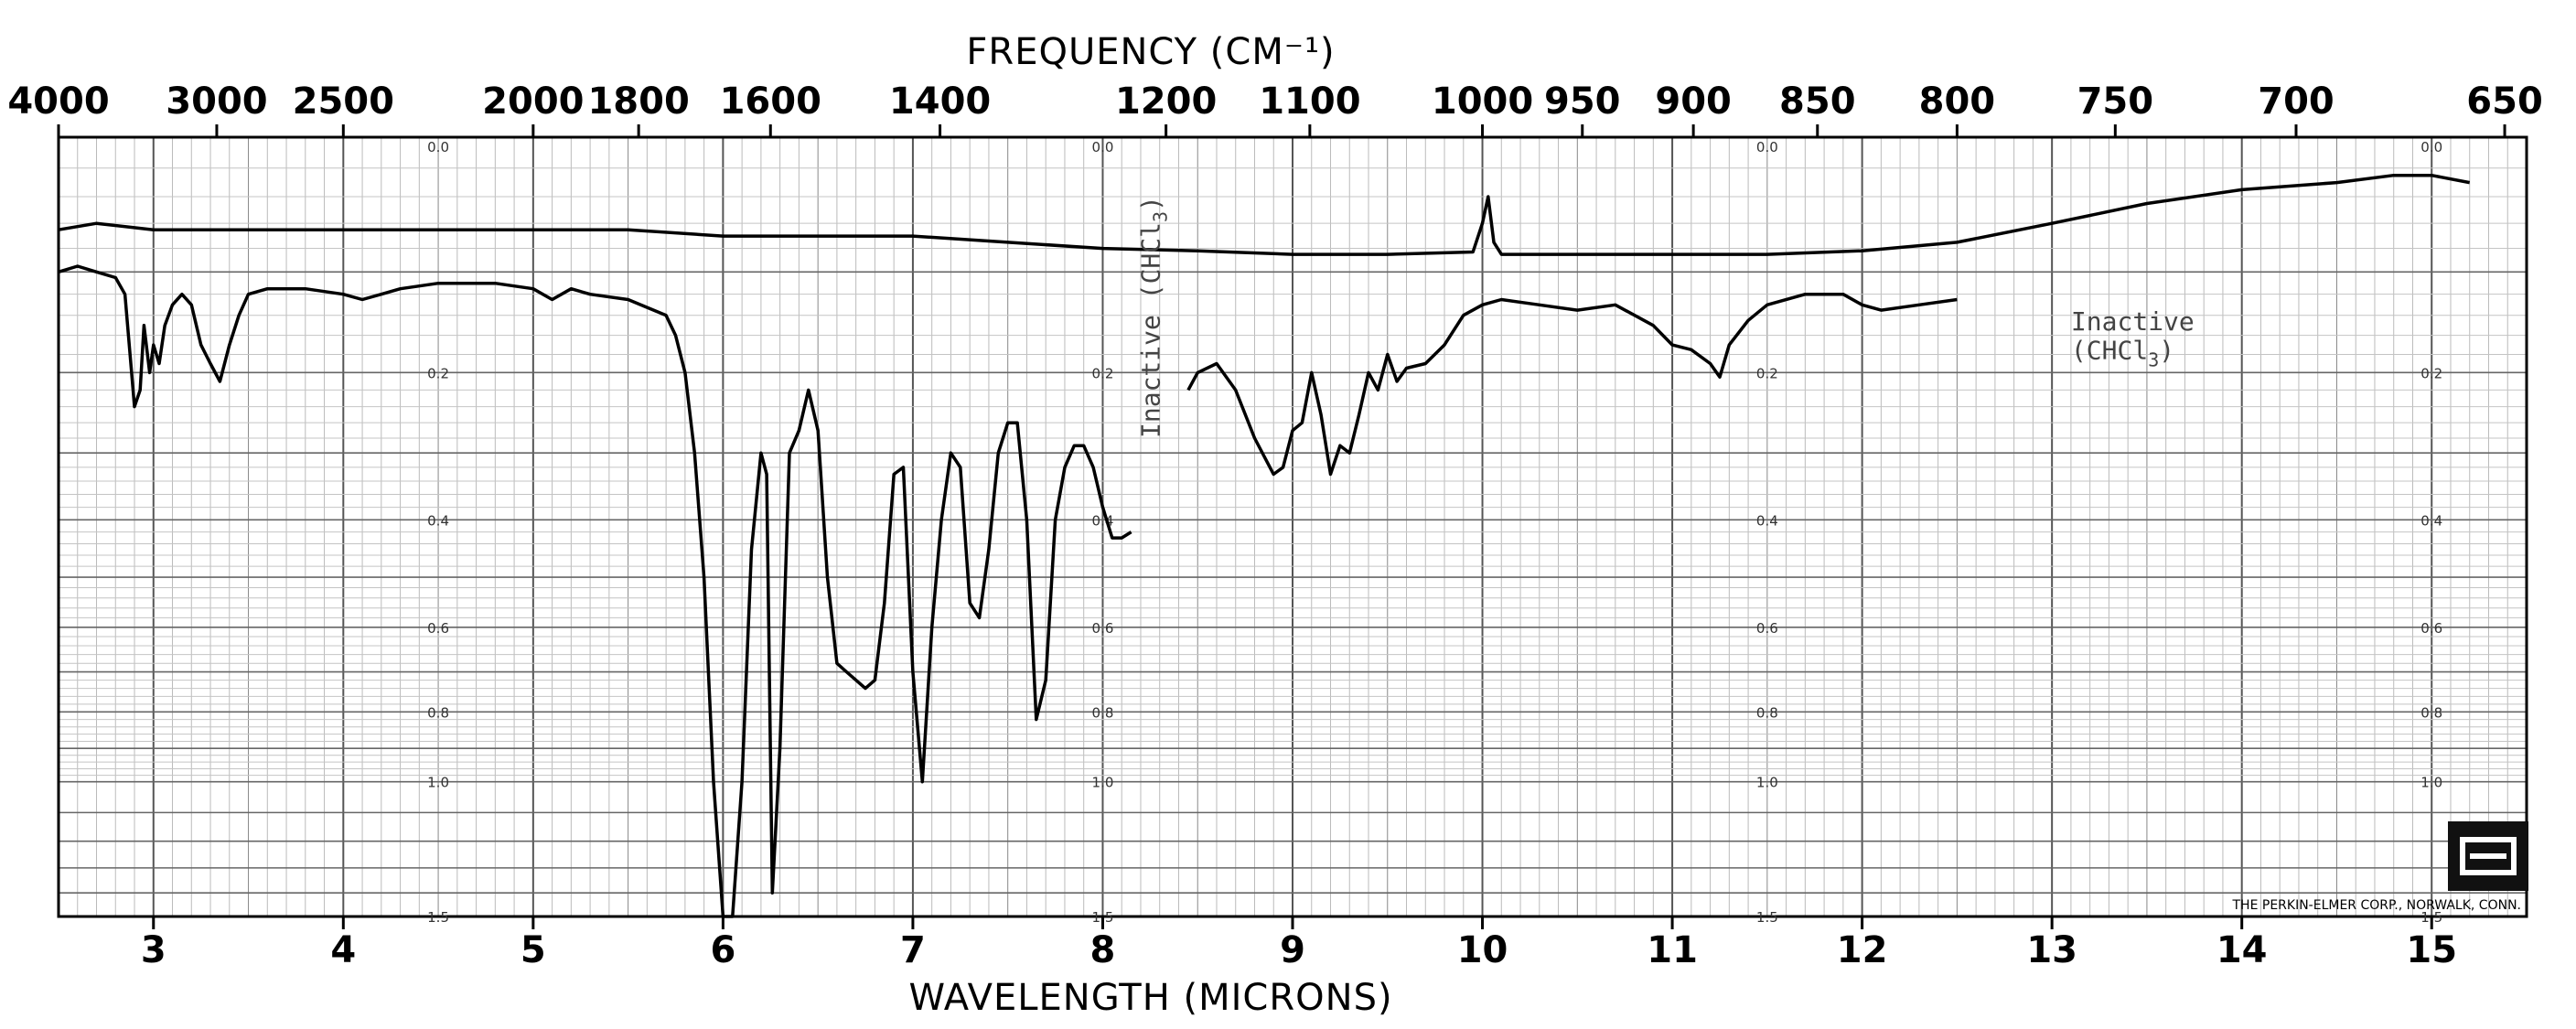  What do you see at coordinates (1150, 52) in the screenshot?
I see `frequency-axis-title: FREQUENCY (CM⁻¹)` at bounding box center [1150, 52].